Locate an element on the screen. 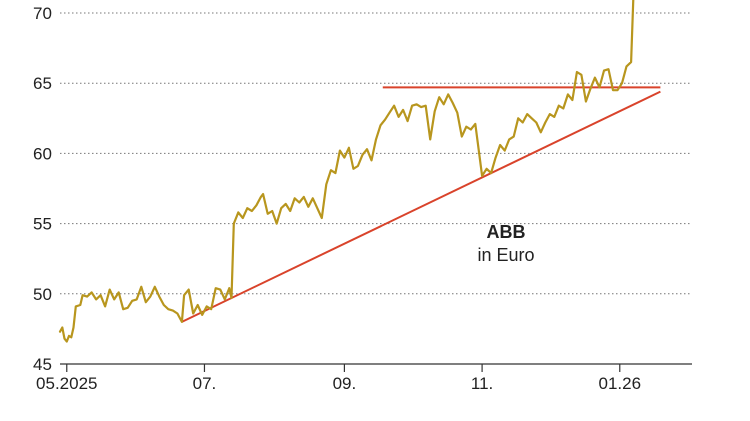 Image resolution: width=750 pixels, height=421 pixels. x-axis-ticks: 05.2025 07. 09. 11. 01.26 is located at coordinates (338, 378).